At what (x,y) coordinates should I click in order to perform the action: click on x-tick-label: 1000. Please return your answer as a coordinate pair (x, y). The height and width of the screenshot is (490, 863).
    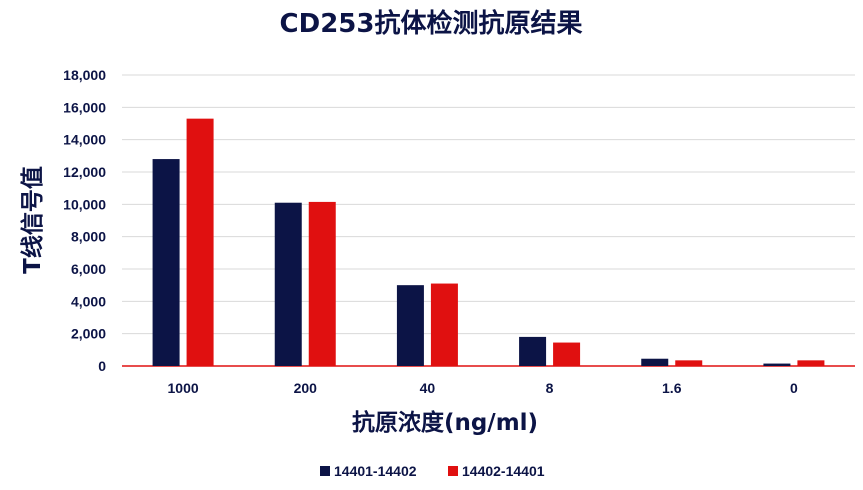
    Looking at the image, I should click on (183, 388).